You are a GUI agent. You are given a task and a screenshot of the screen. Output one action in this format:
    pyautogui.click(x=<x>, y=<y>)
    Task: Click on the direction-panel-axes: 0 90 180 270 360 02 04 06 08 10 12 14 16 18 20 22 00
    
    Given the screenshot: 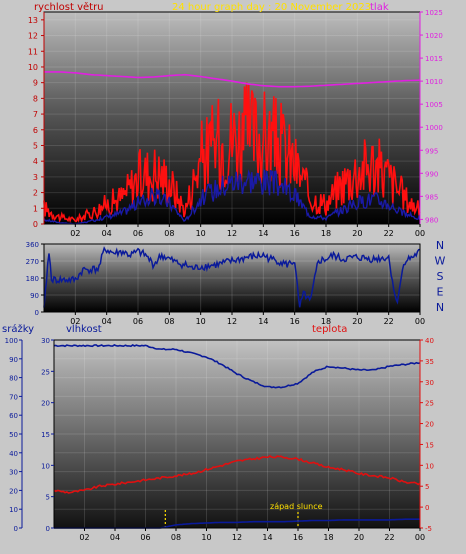 What is the action you would take?
    pyautogui.click(x=225, y=283)
    